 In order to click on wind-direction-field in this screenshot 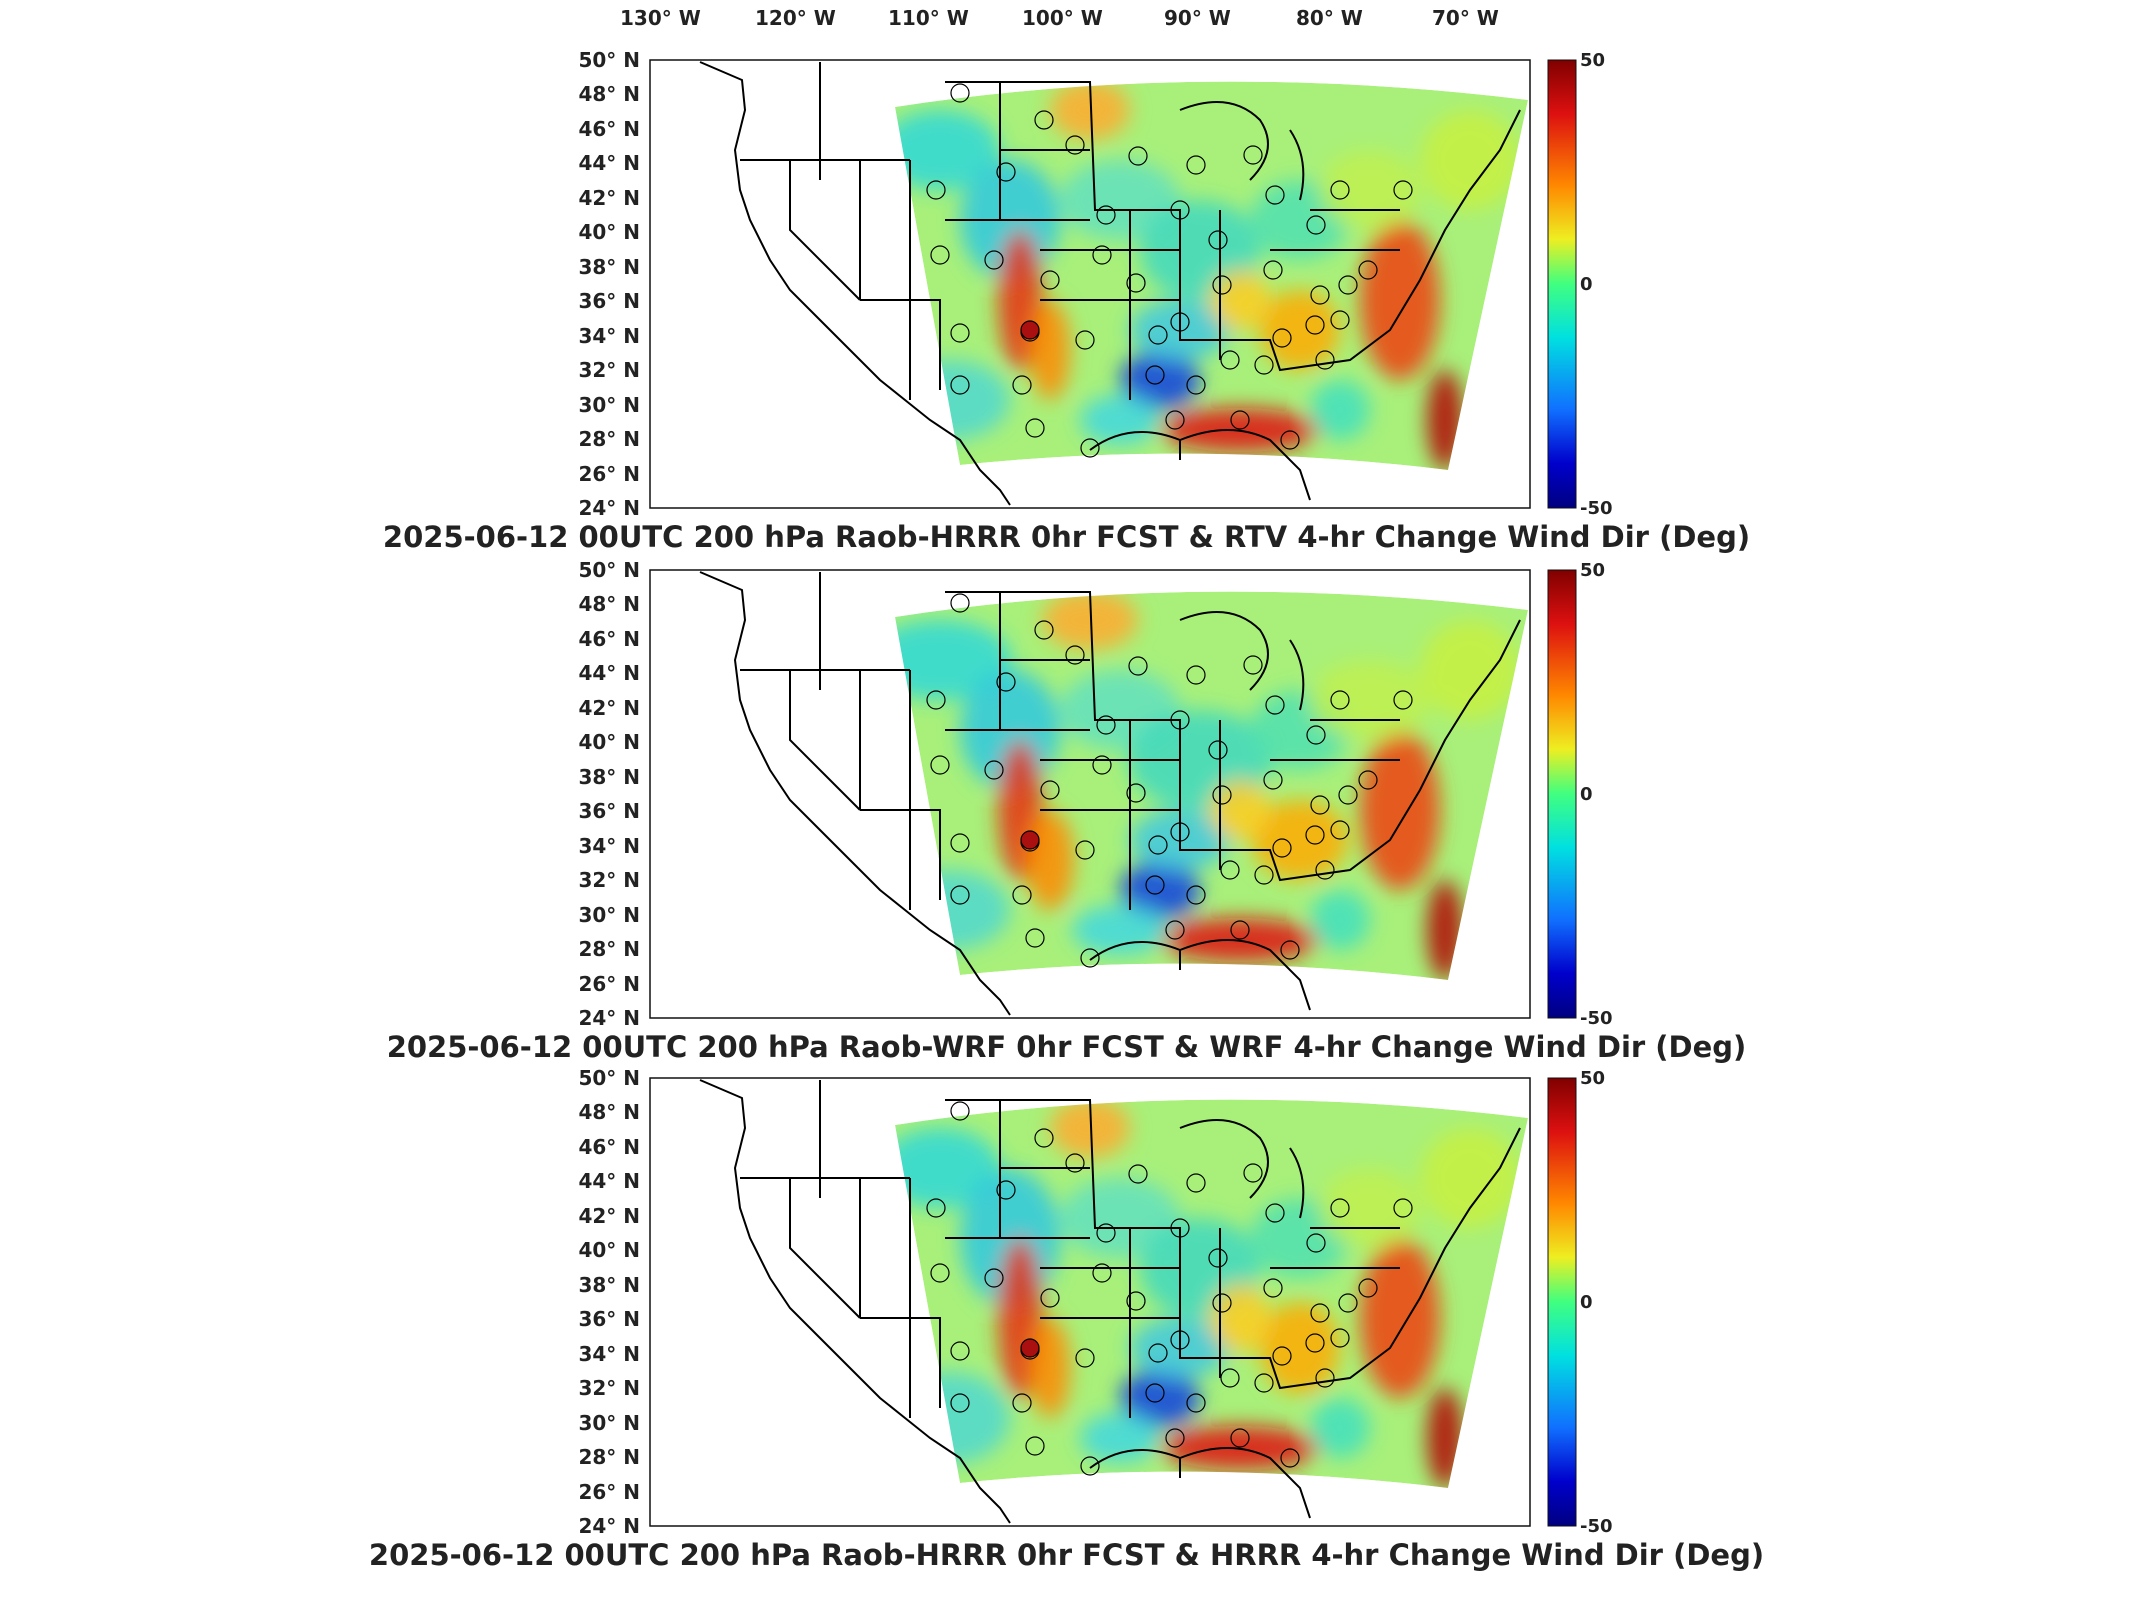, I will do `click(1211, 1293)`.